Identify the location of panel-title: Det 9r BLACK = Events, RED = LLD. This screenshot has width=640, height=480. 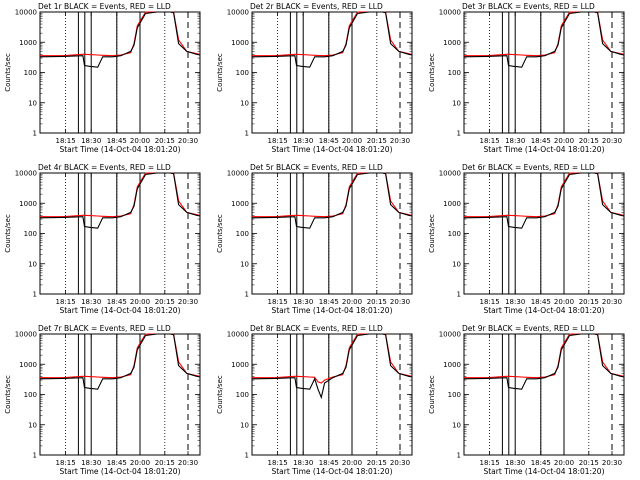
(528, 328).